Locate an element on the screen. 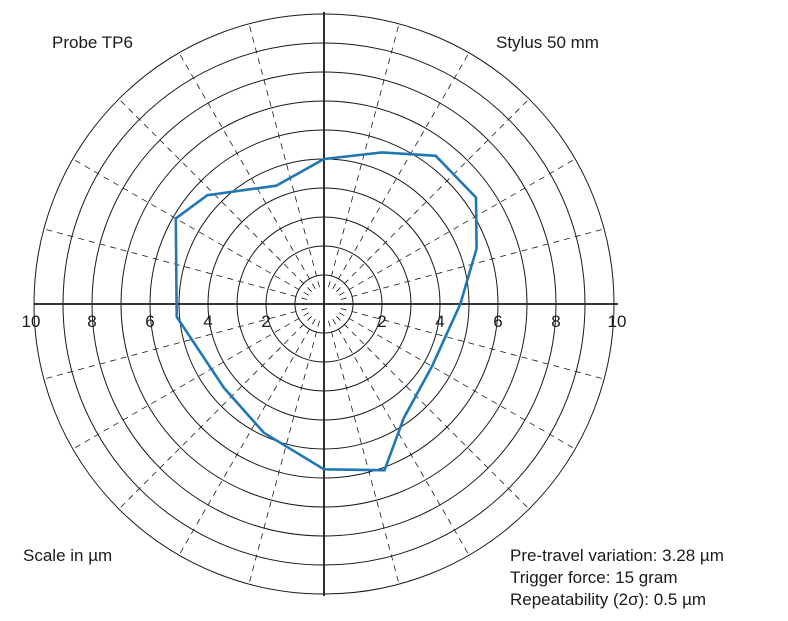 The width and height of the screenshot is (788, 621). stylus-label: Stylus 50 mm is located at coordinates (547, 42).